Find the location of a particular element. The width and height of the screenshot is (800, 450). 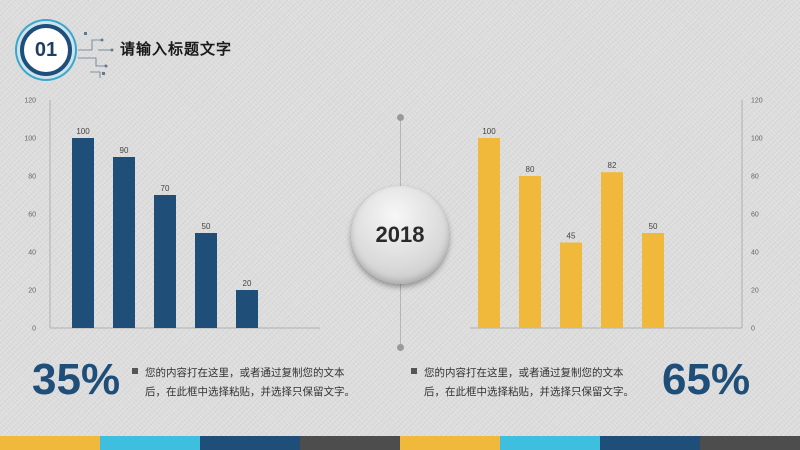

section-number: 01 is located at coordinates (46, 49).